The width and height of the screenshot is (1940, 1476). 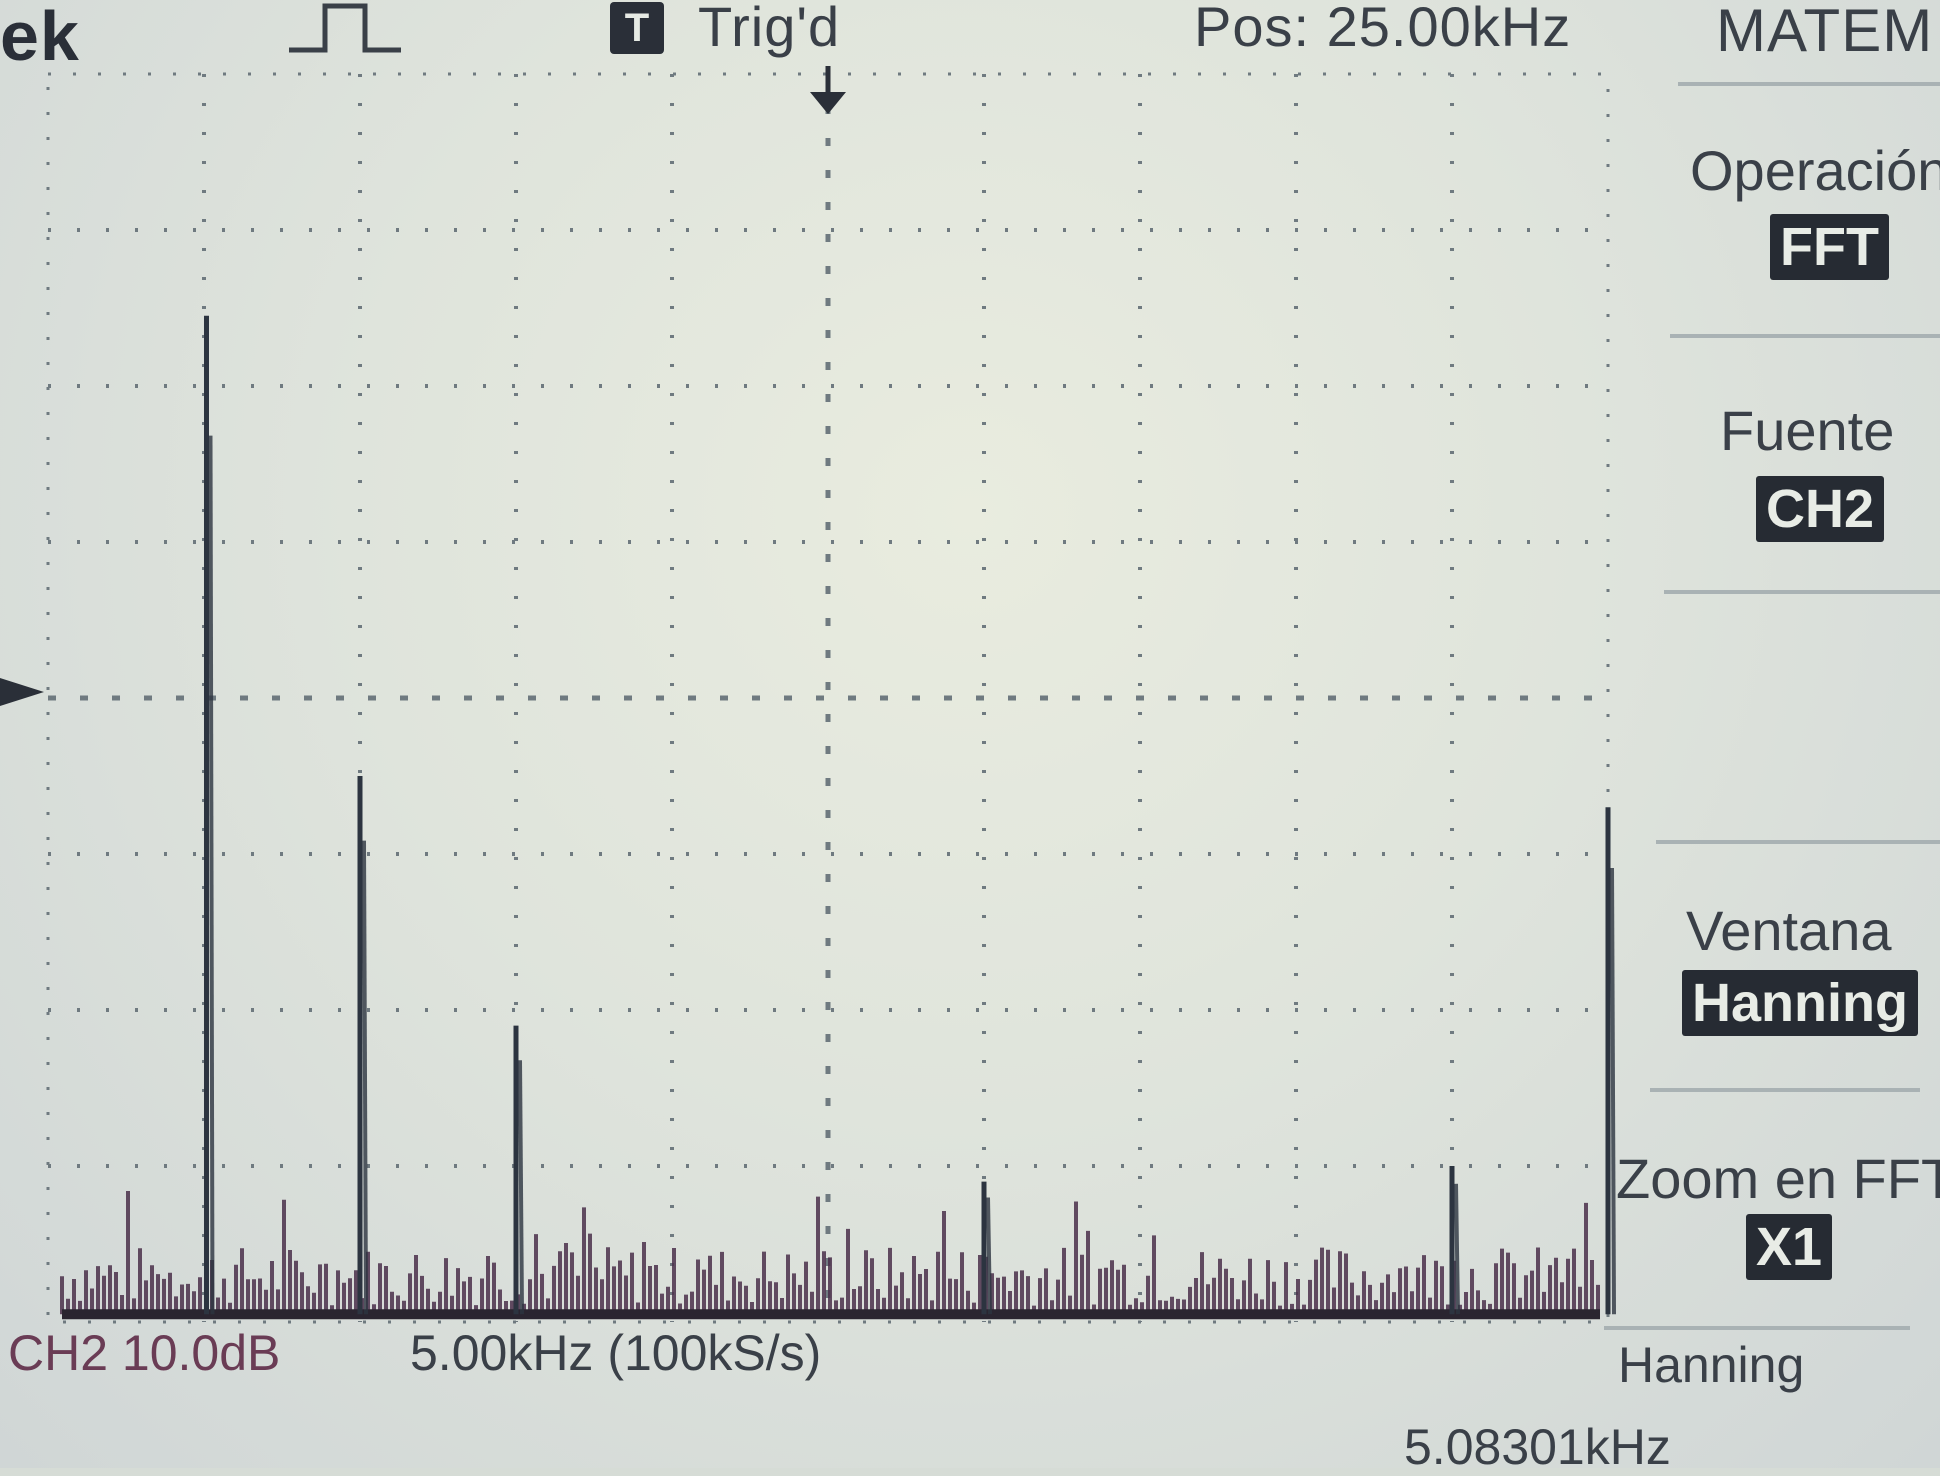 I want to click on menu-label-source: Fuente, so click(x=1807, y=430).